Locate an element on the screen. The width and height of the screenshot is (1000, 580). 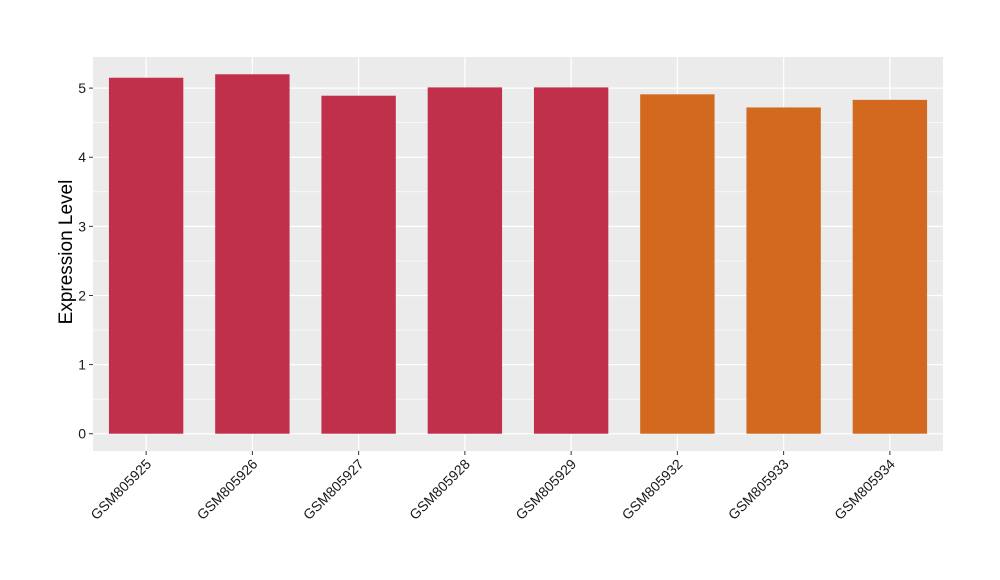
x-tick-label: GSM805929 is located at coordinates (545, 489).